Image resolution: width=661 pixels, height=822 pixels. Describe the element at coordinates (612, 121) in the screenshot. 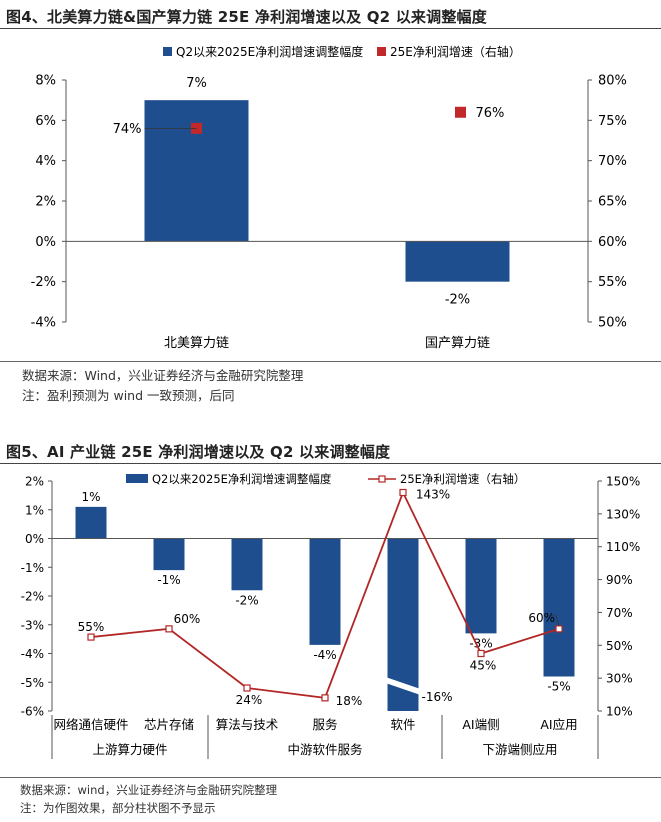

I see `right-tick-label: 75%` at that location.